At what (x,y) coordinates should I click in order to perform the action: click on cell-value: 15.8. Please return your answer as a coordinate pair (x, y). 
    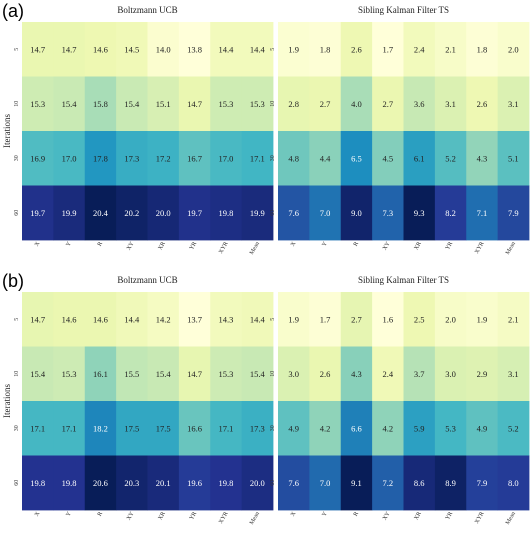
    Looking at the image, I should click on (100, 104).